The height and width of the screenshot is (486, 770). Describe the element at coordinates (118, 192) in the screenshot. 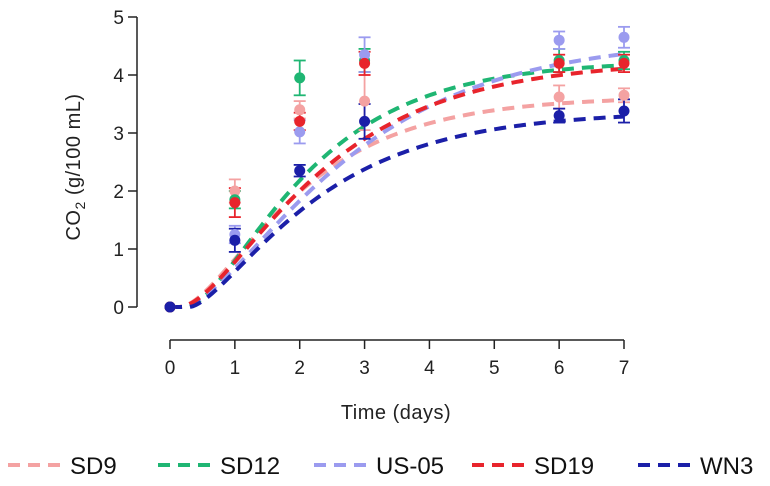

I see `y-tick-label: 2` at that location.